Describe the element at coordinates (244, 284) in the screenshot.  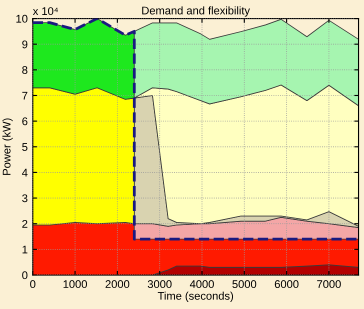
I see `x-tick-label: 5000` at that location.